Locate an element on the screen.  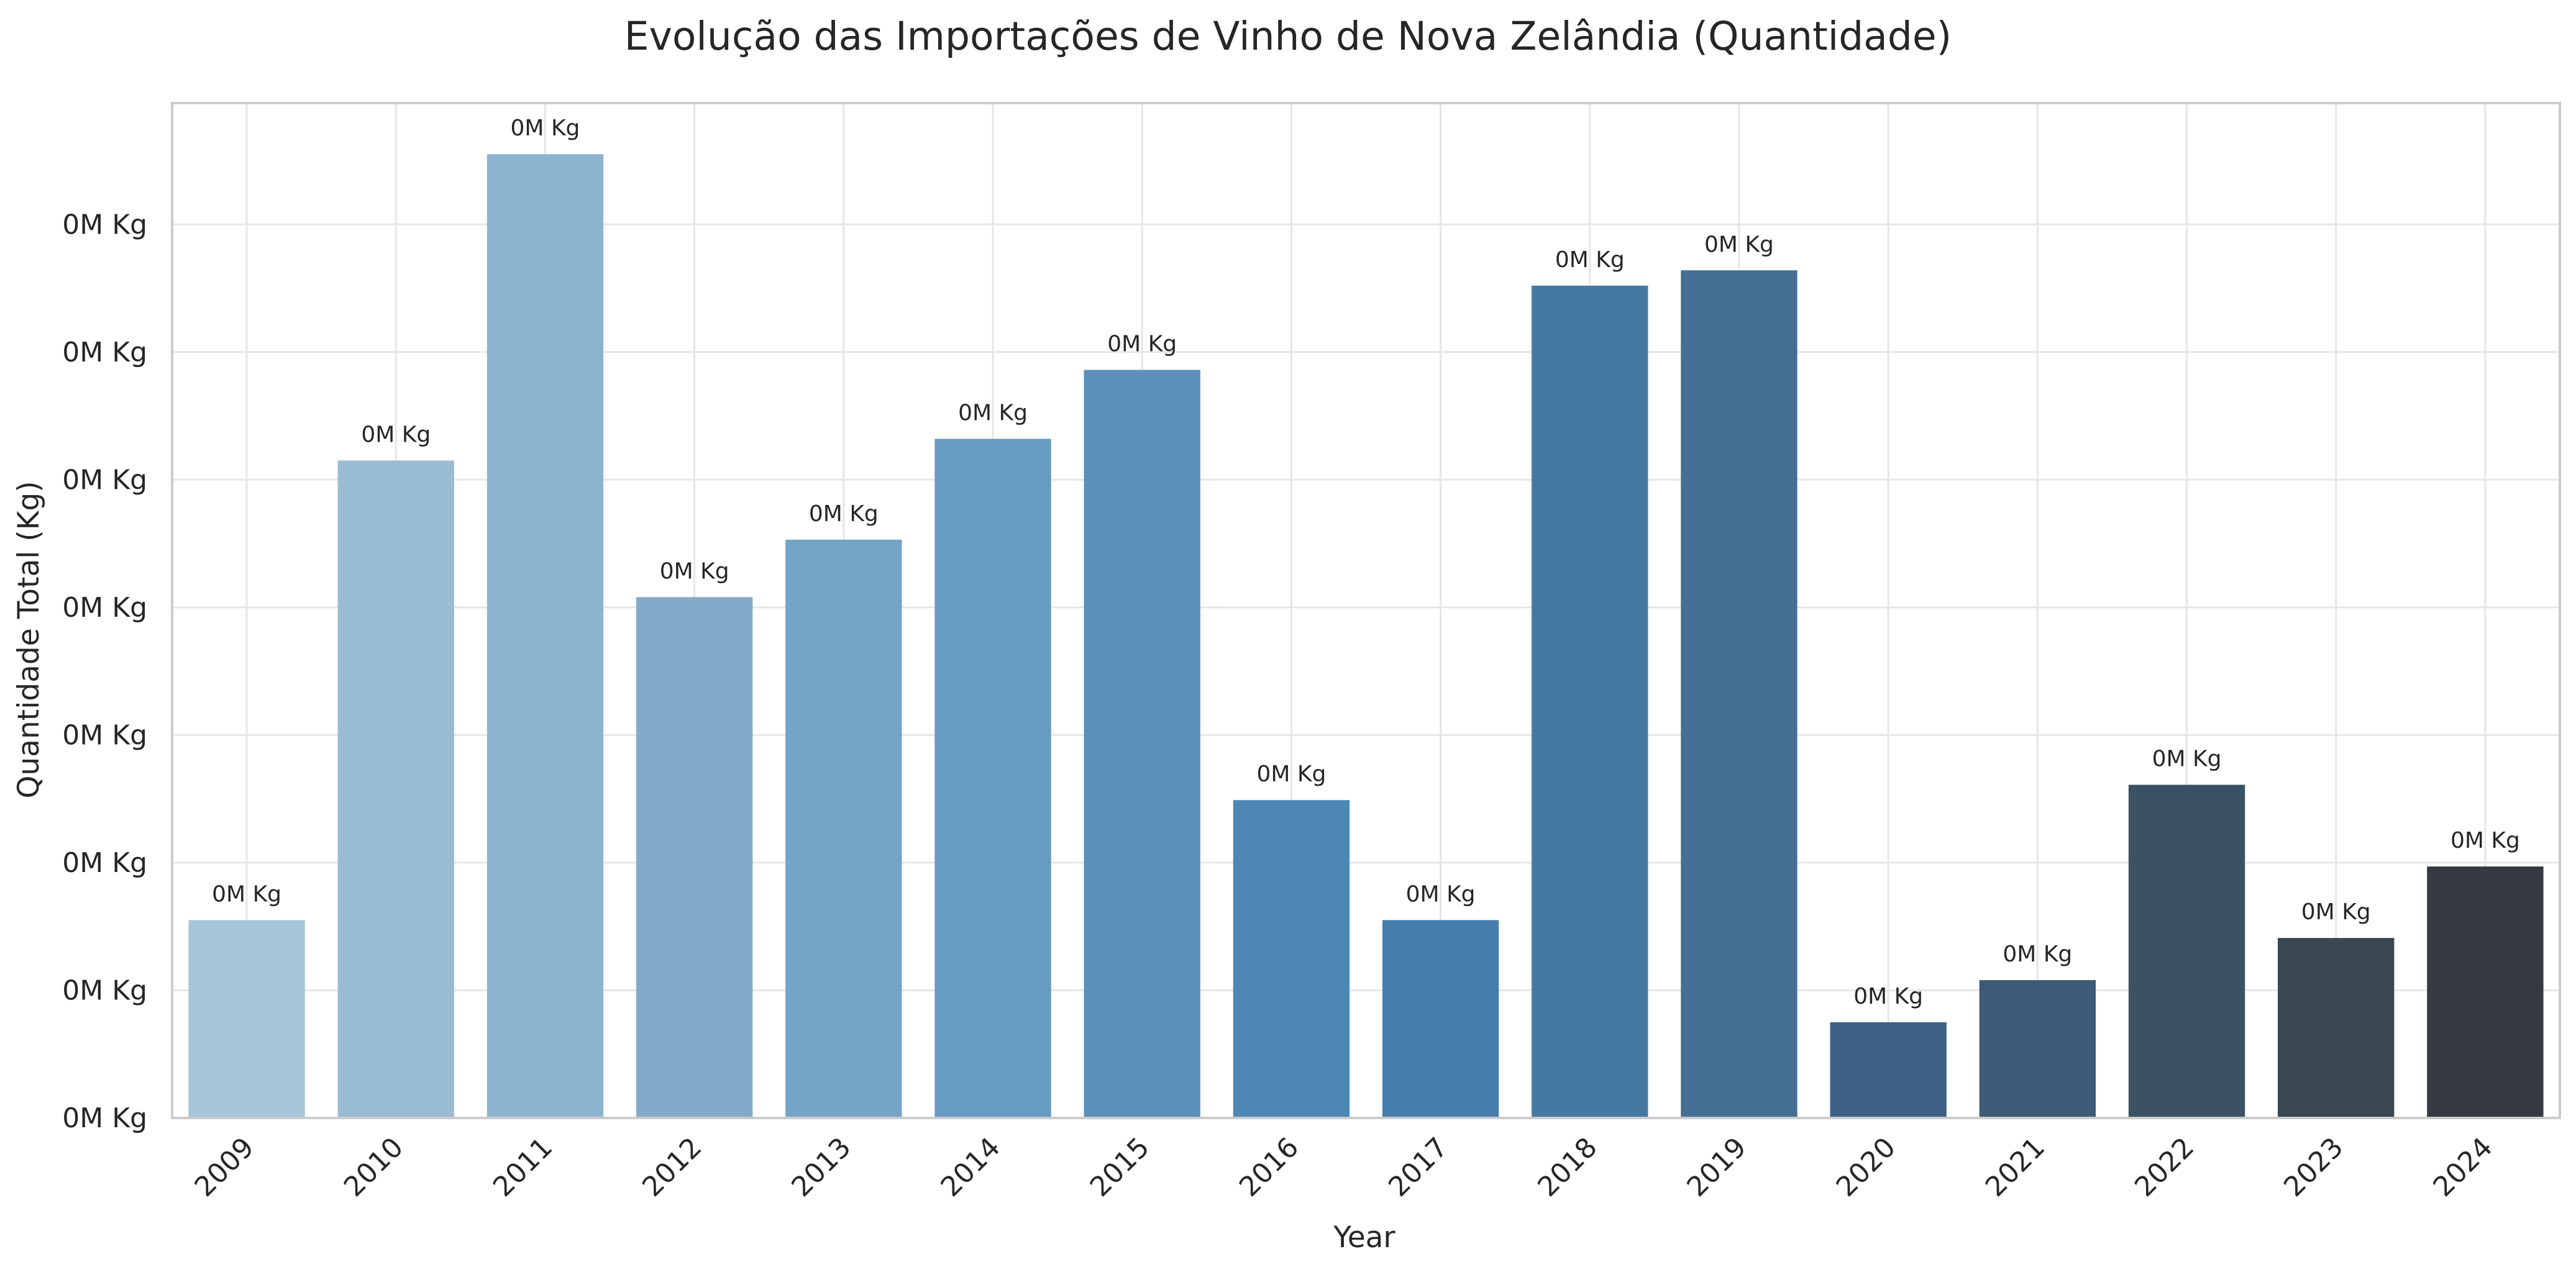
bar-2016 is located at coordinates (1291, 959).